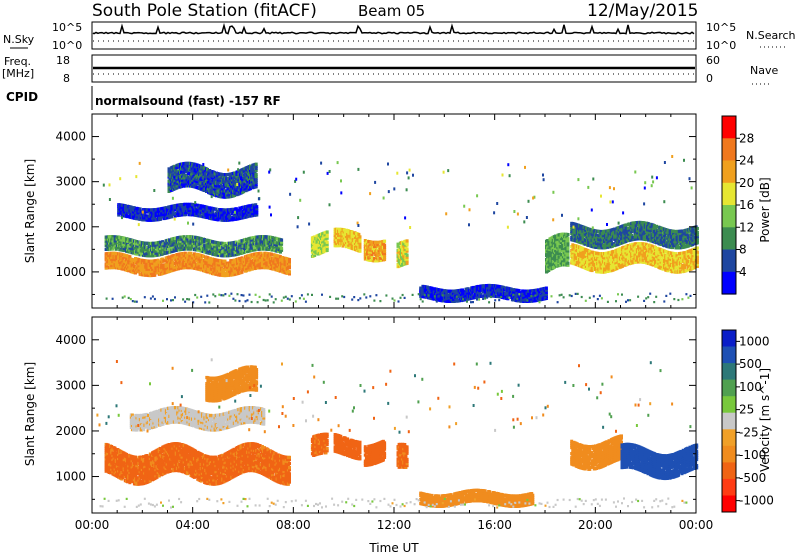 The width and height of the screenshot is (800, 554). Describe the element at coordinates (67, 27) in the screenshot. I see `nsky-top-tick: 10^5` at that location.